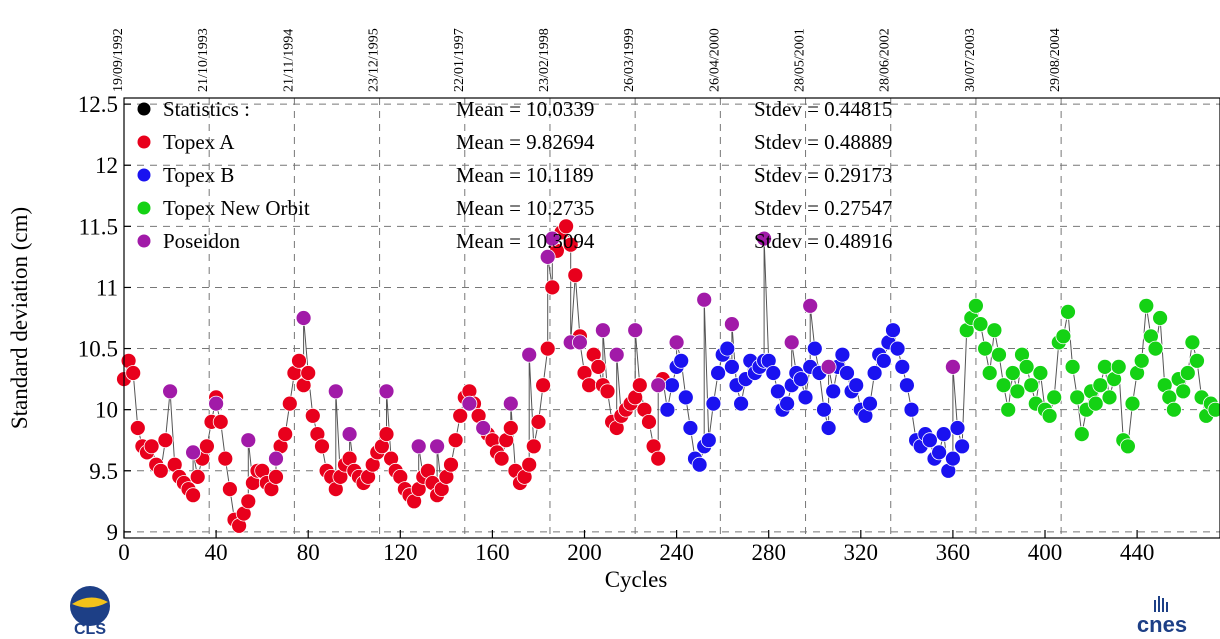 The width and height of the screenshot is (1220, 639). What do you see at coordinates (714, 60) in the screenshot?
I see `date-tick-label: 26/04/2000` at bounding box center [714, 60].